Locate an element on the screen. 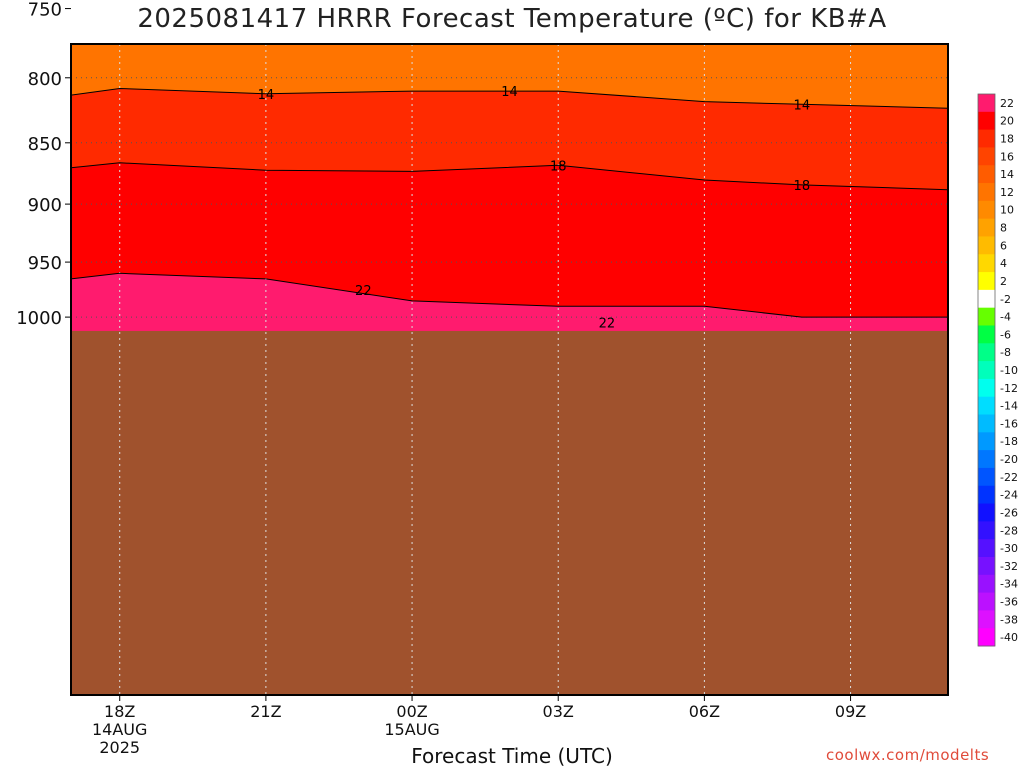  x-tick-label-09Z-0: 09Z is located at coordinates (850, 711).